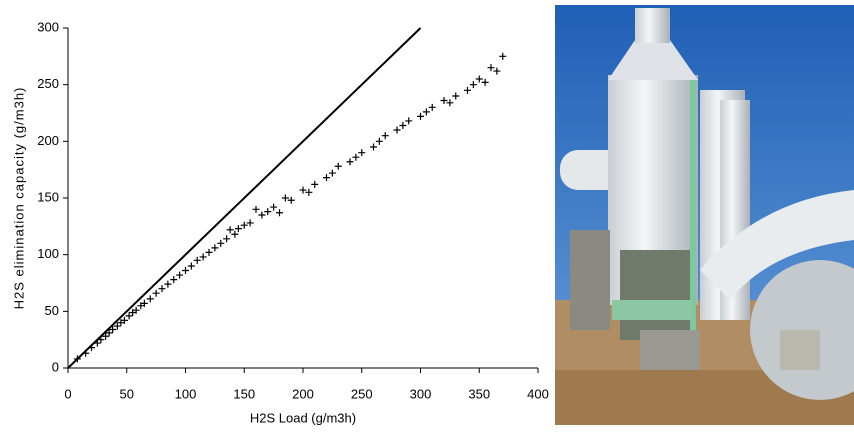  What do you see at coordinates (244, 393) in the screenshot?
I see `x-tick-label: 150` at bounding box center [244, 393].